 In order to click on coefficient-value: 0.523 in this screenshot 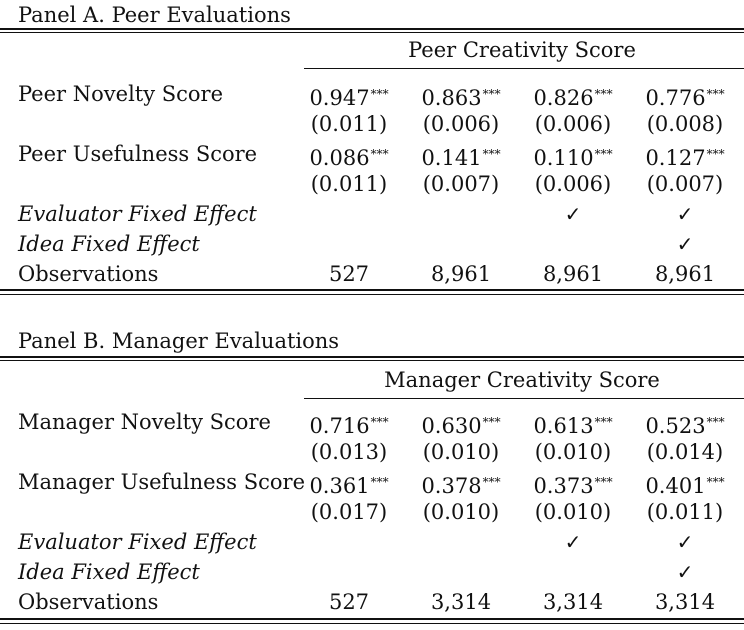, I will do `click(675, 426)`.